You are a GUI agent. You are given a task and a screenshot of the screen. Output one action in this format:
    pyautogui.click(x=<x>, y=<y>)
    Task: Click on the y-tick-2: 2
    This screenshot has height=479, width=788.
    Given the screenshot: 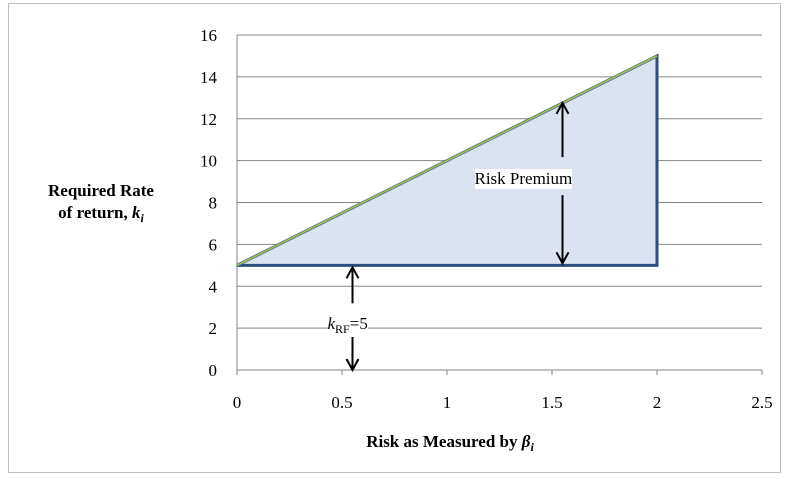 What is the action you would take?
    pyautogui.click(x=213, y=328)
    